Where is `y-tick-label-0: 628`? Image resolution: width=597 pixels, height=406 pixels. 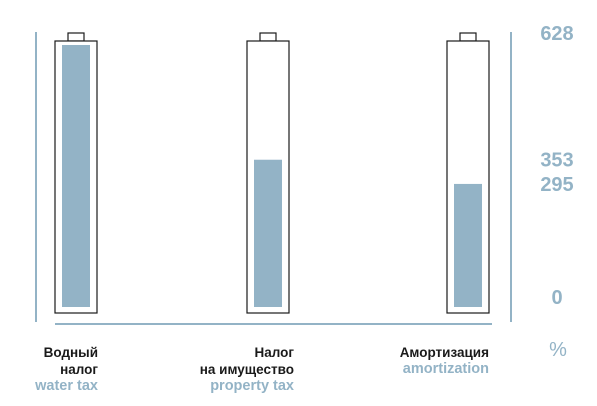 y-tick-label-0: 628 is located at coordinates (556, 34).